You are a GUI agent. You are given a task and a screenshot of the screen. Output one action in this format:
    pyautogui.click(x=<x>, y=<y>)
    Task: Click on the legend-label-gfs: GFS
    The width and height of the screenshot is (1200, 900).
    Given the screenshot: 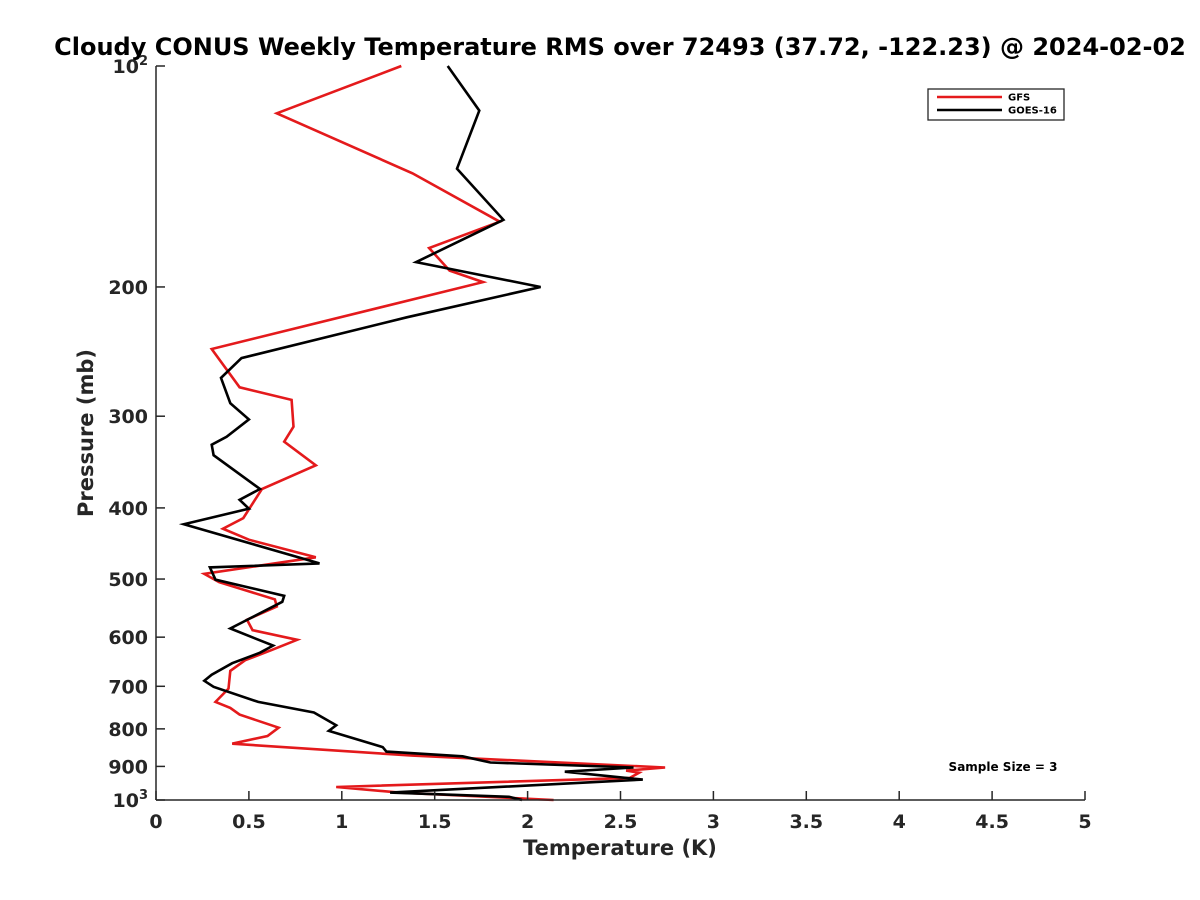 What is the action you would take?
    pyautogui.click(x=1019, y=98)
    